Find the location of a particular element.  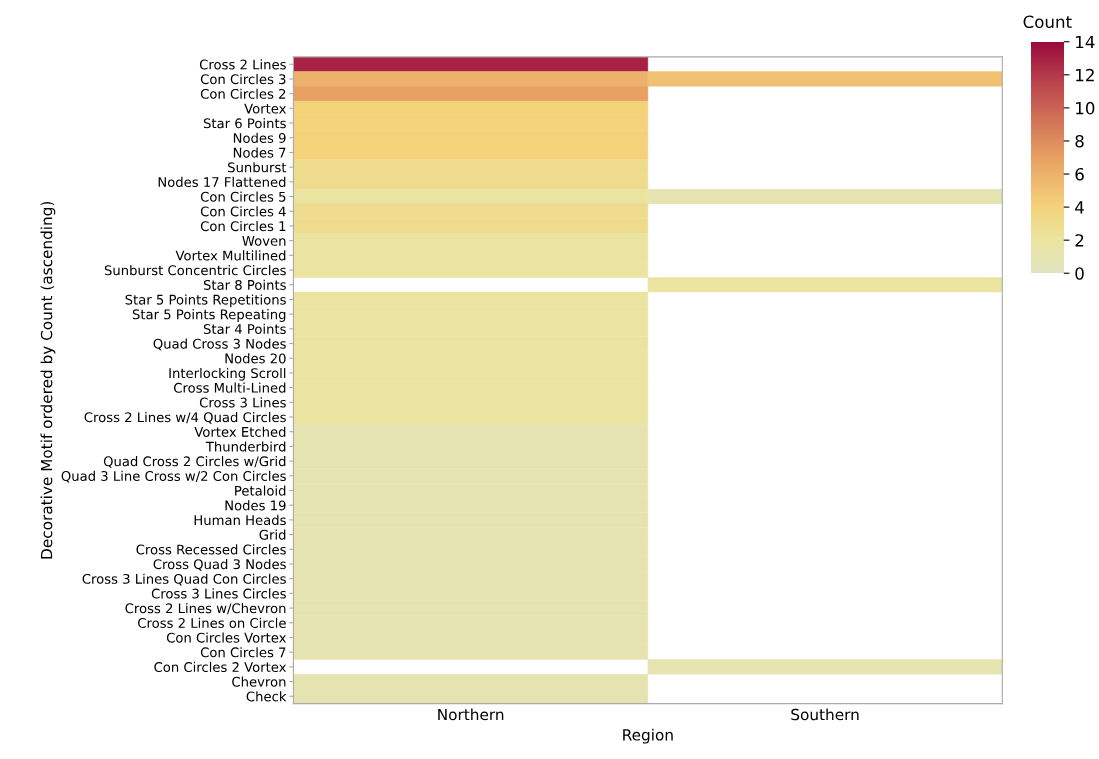

y-tick-label: Cross 3 Lines Circles is located at coordinates (218, 593).